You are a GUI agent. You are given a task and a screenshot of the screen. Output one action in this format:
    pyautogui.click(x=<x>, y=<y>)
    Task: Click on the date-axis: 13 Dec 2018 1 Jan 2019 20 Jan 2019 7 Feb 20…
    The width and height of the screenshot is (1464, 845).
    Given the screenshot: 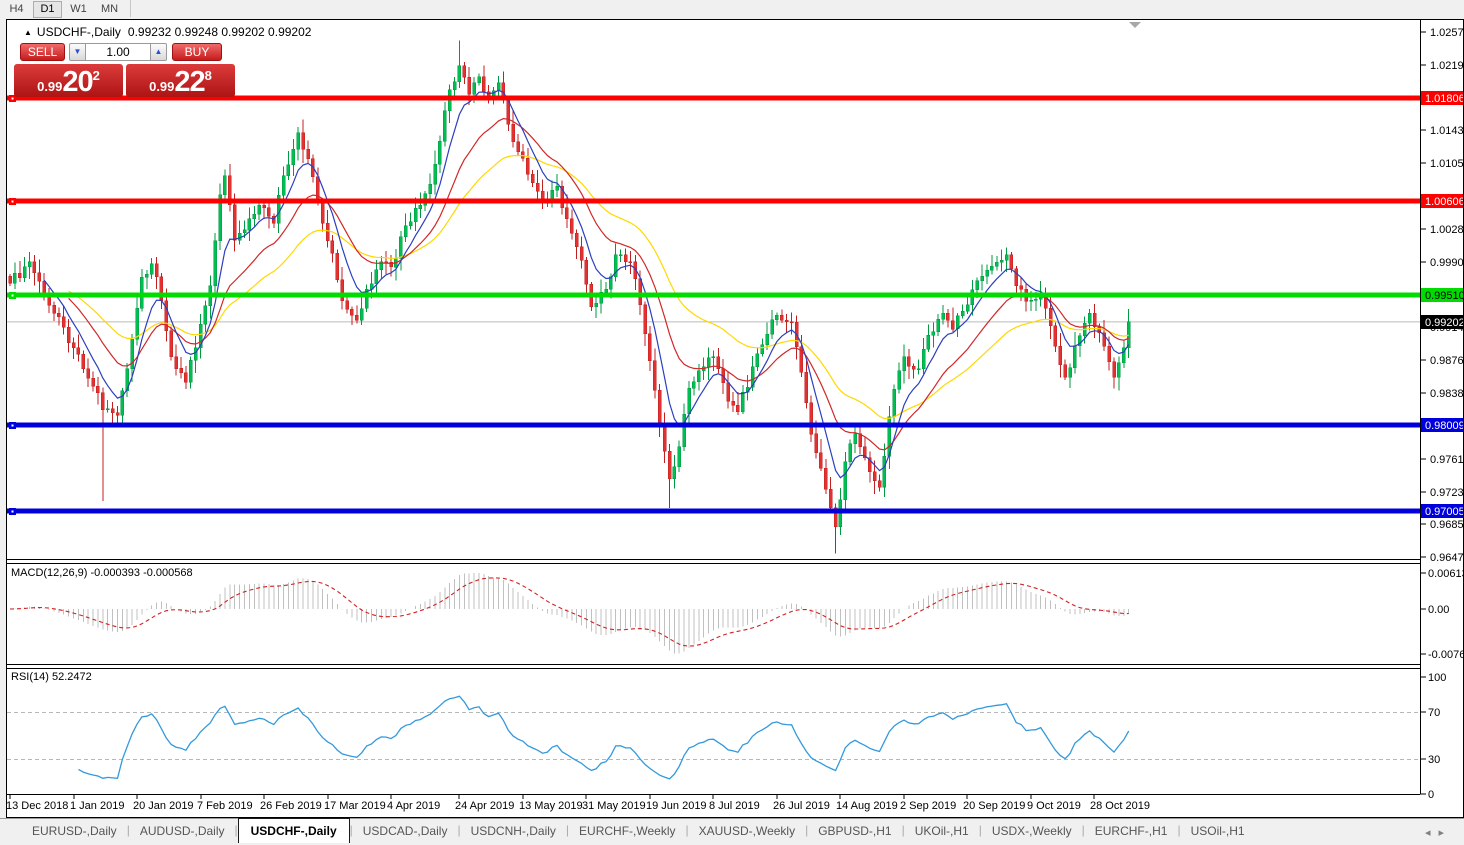 What is the action you would take?
    pyautogui.click(x=713, y=803)
    